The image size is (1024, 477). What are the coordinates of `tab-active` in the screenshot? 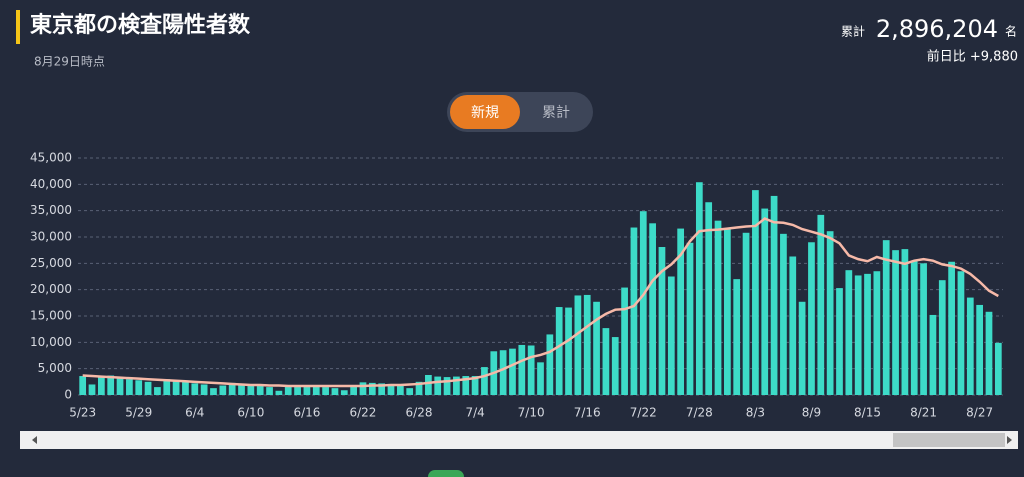 It's located at (485, 112).